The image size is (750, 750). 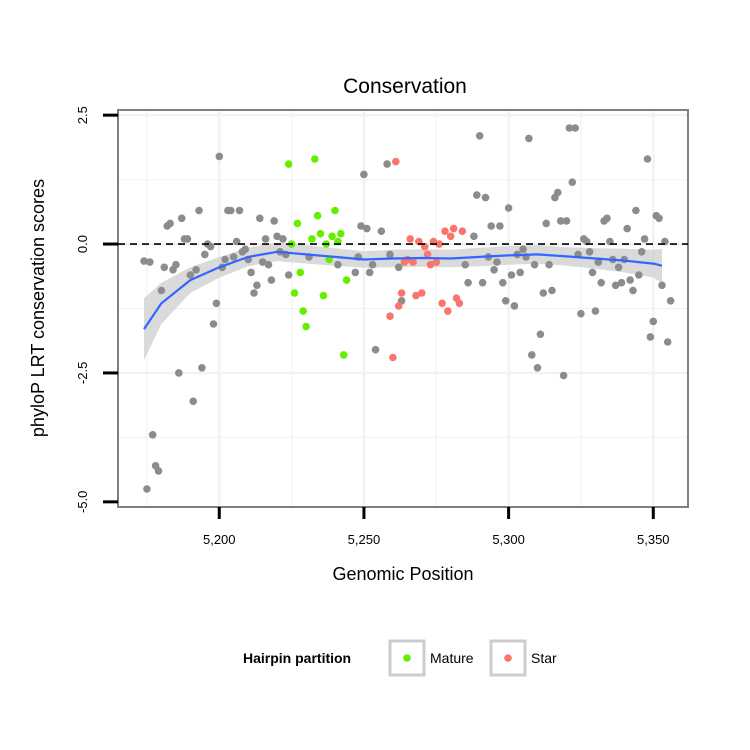 I want to click on legend-title: Hairpin partition, so click(x=297, y=658).